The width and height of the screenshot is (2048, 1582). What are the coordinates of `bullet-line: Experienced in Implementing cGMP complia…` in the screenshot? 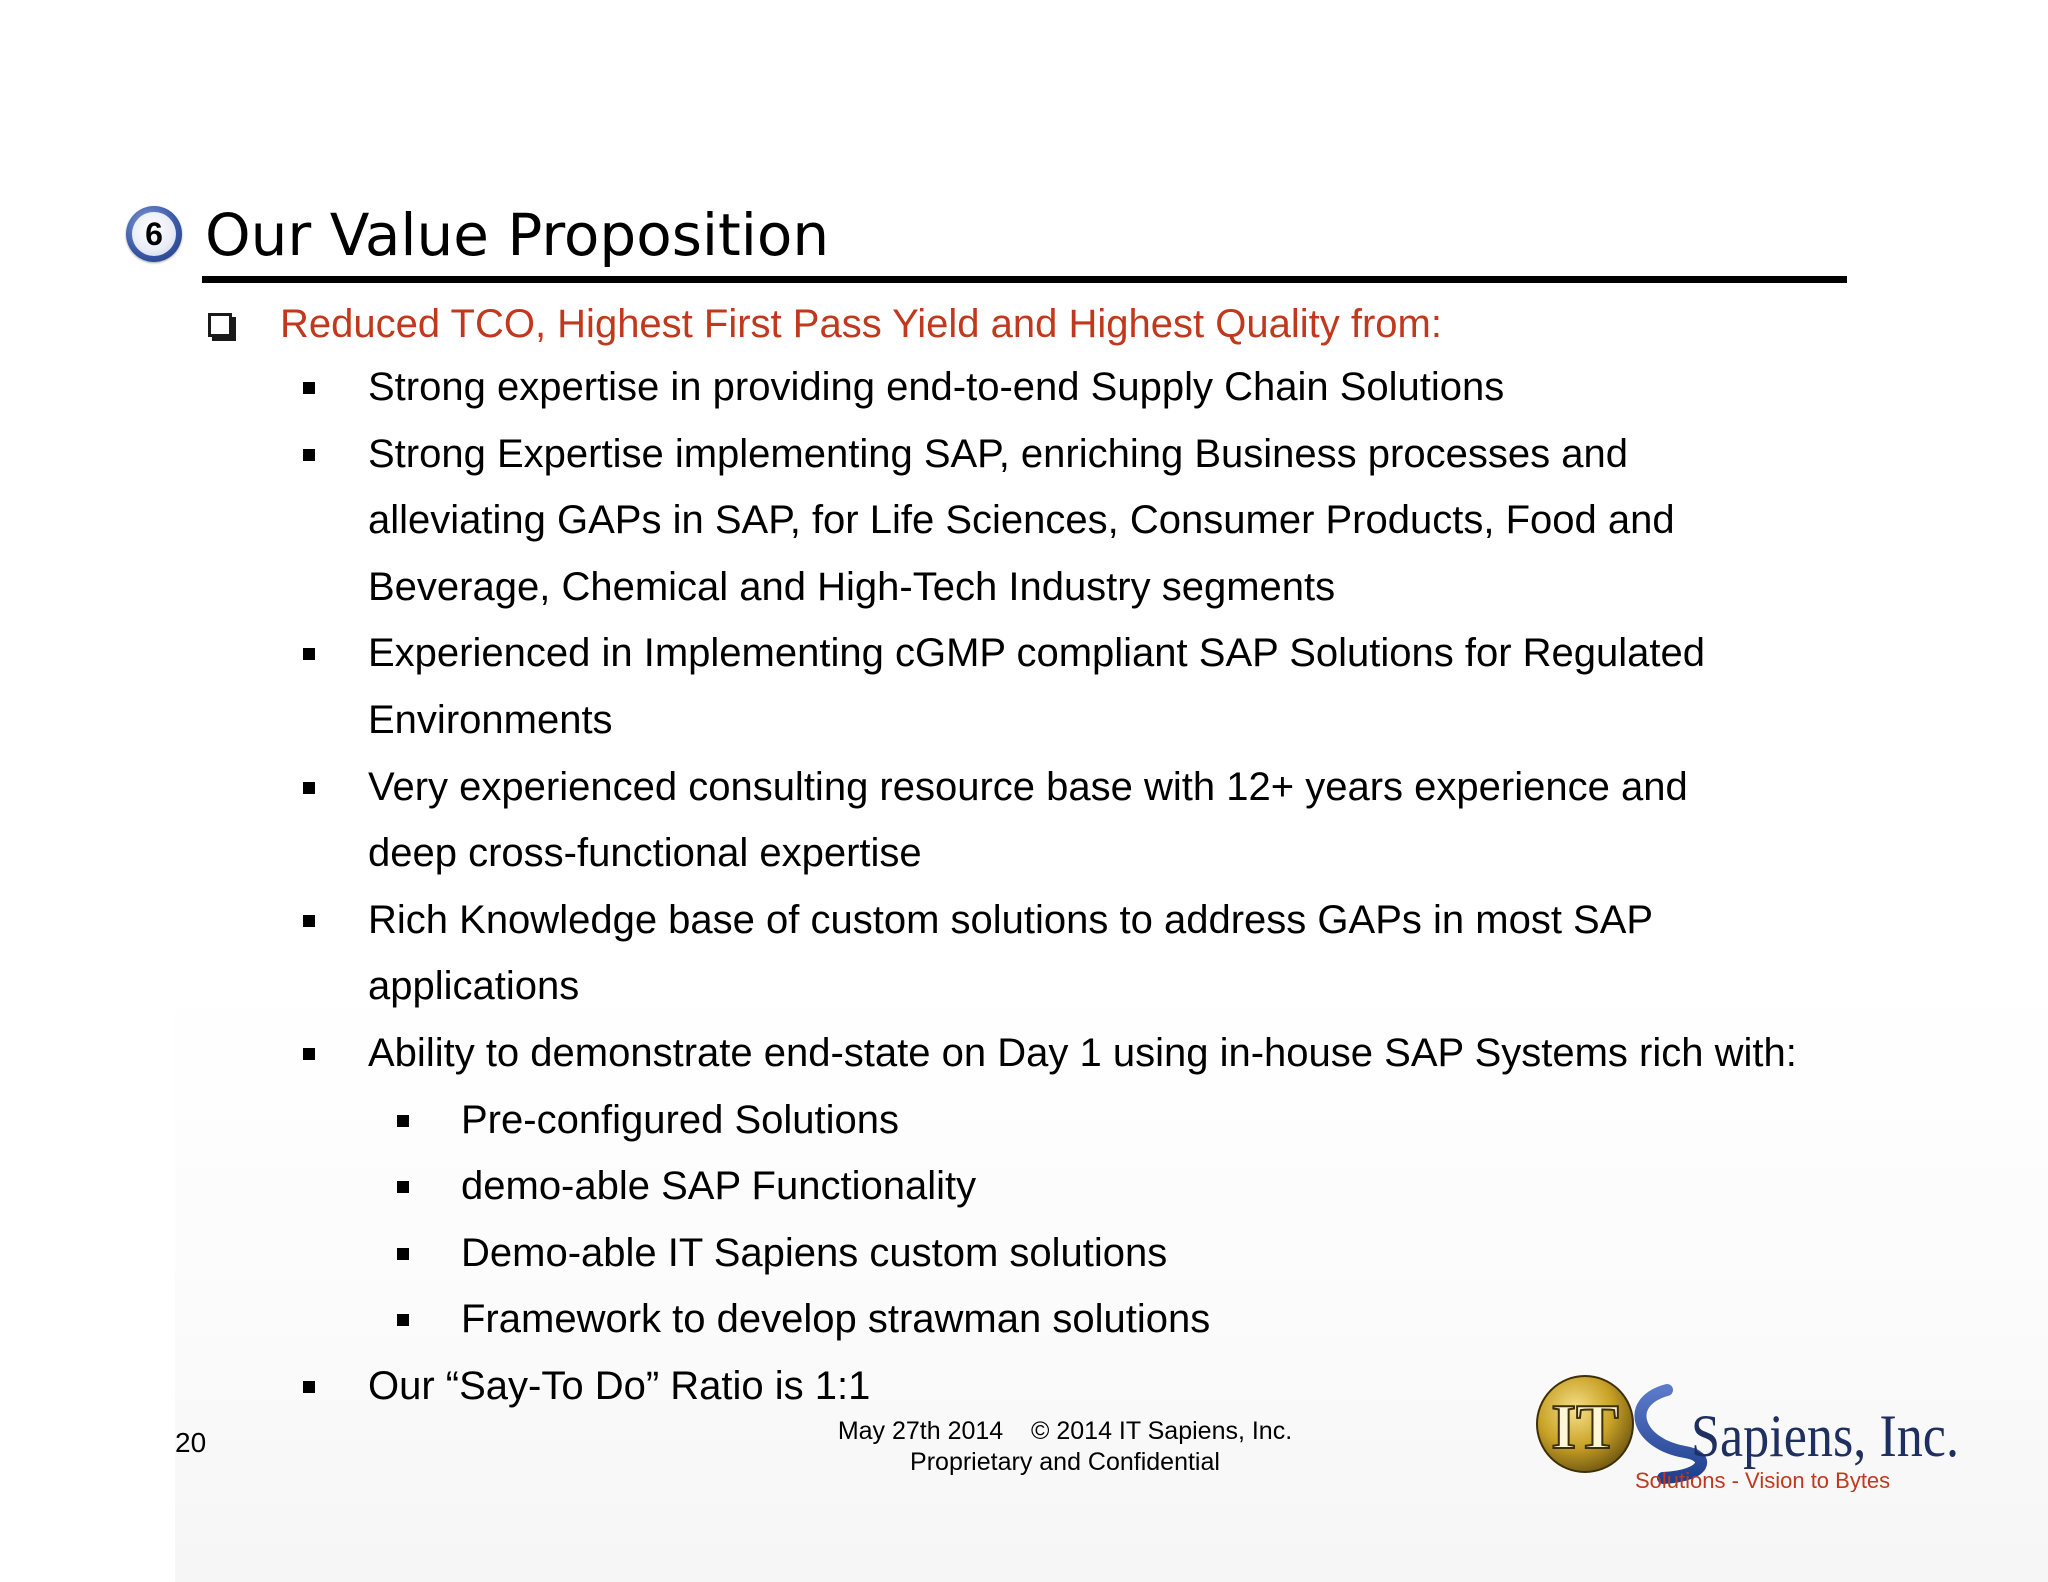 It's located at (1024, 653).